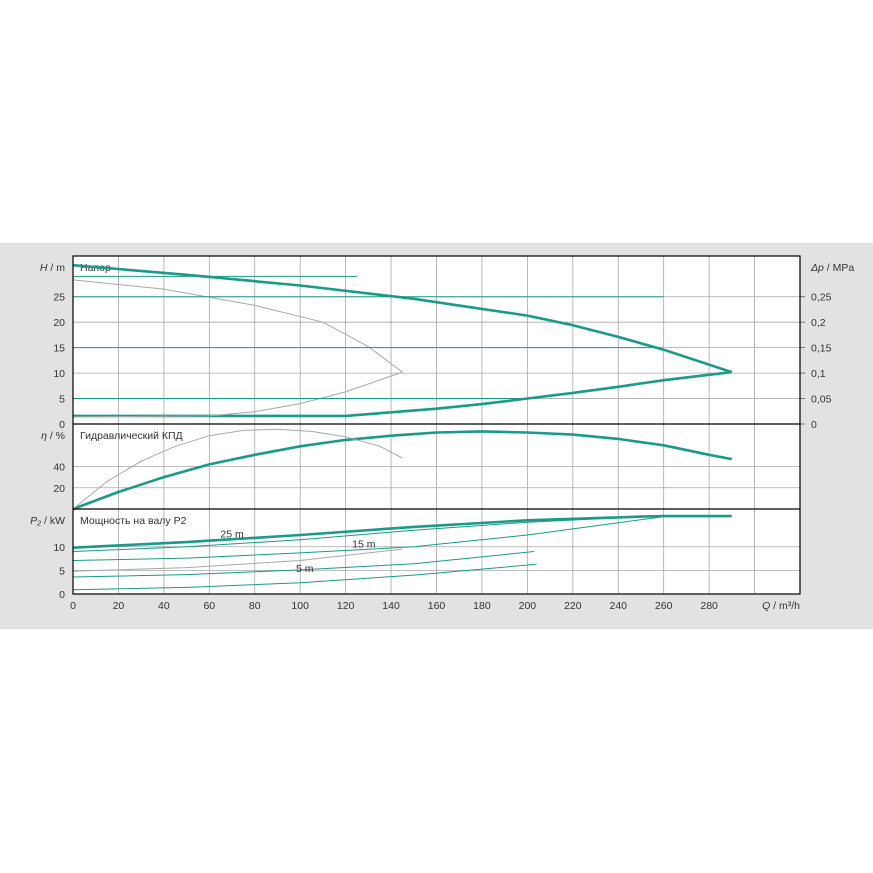 Image resolution: width=873 pixels, height=873 pixels. What do you see at coordinates (131, 436) in the screenshot?
I see `eta-panel-title: Гидравлический КПД` at bounding box center [131, 436].